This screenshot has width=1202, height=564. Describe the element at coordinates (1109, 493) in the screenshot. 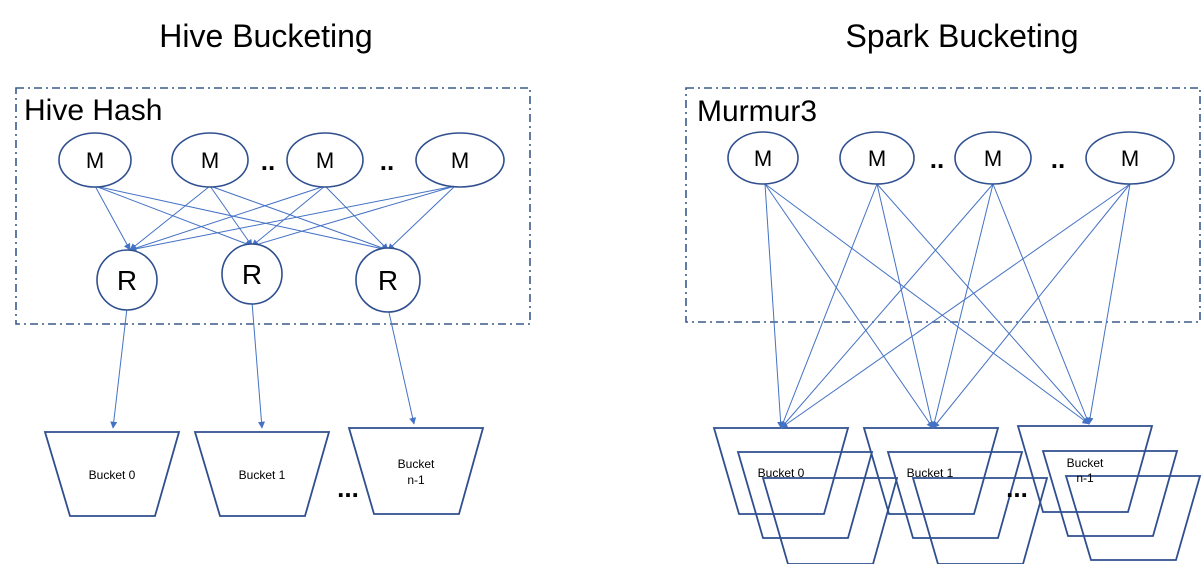

I see `spark-bucket-n-1-stack: Bucket n-1` at that location.